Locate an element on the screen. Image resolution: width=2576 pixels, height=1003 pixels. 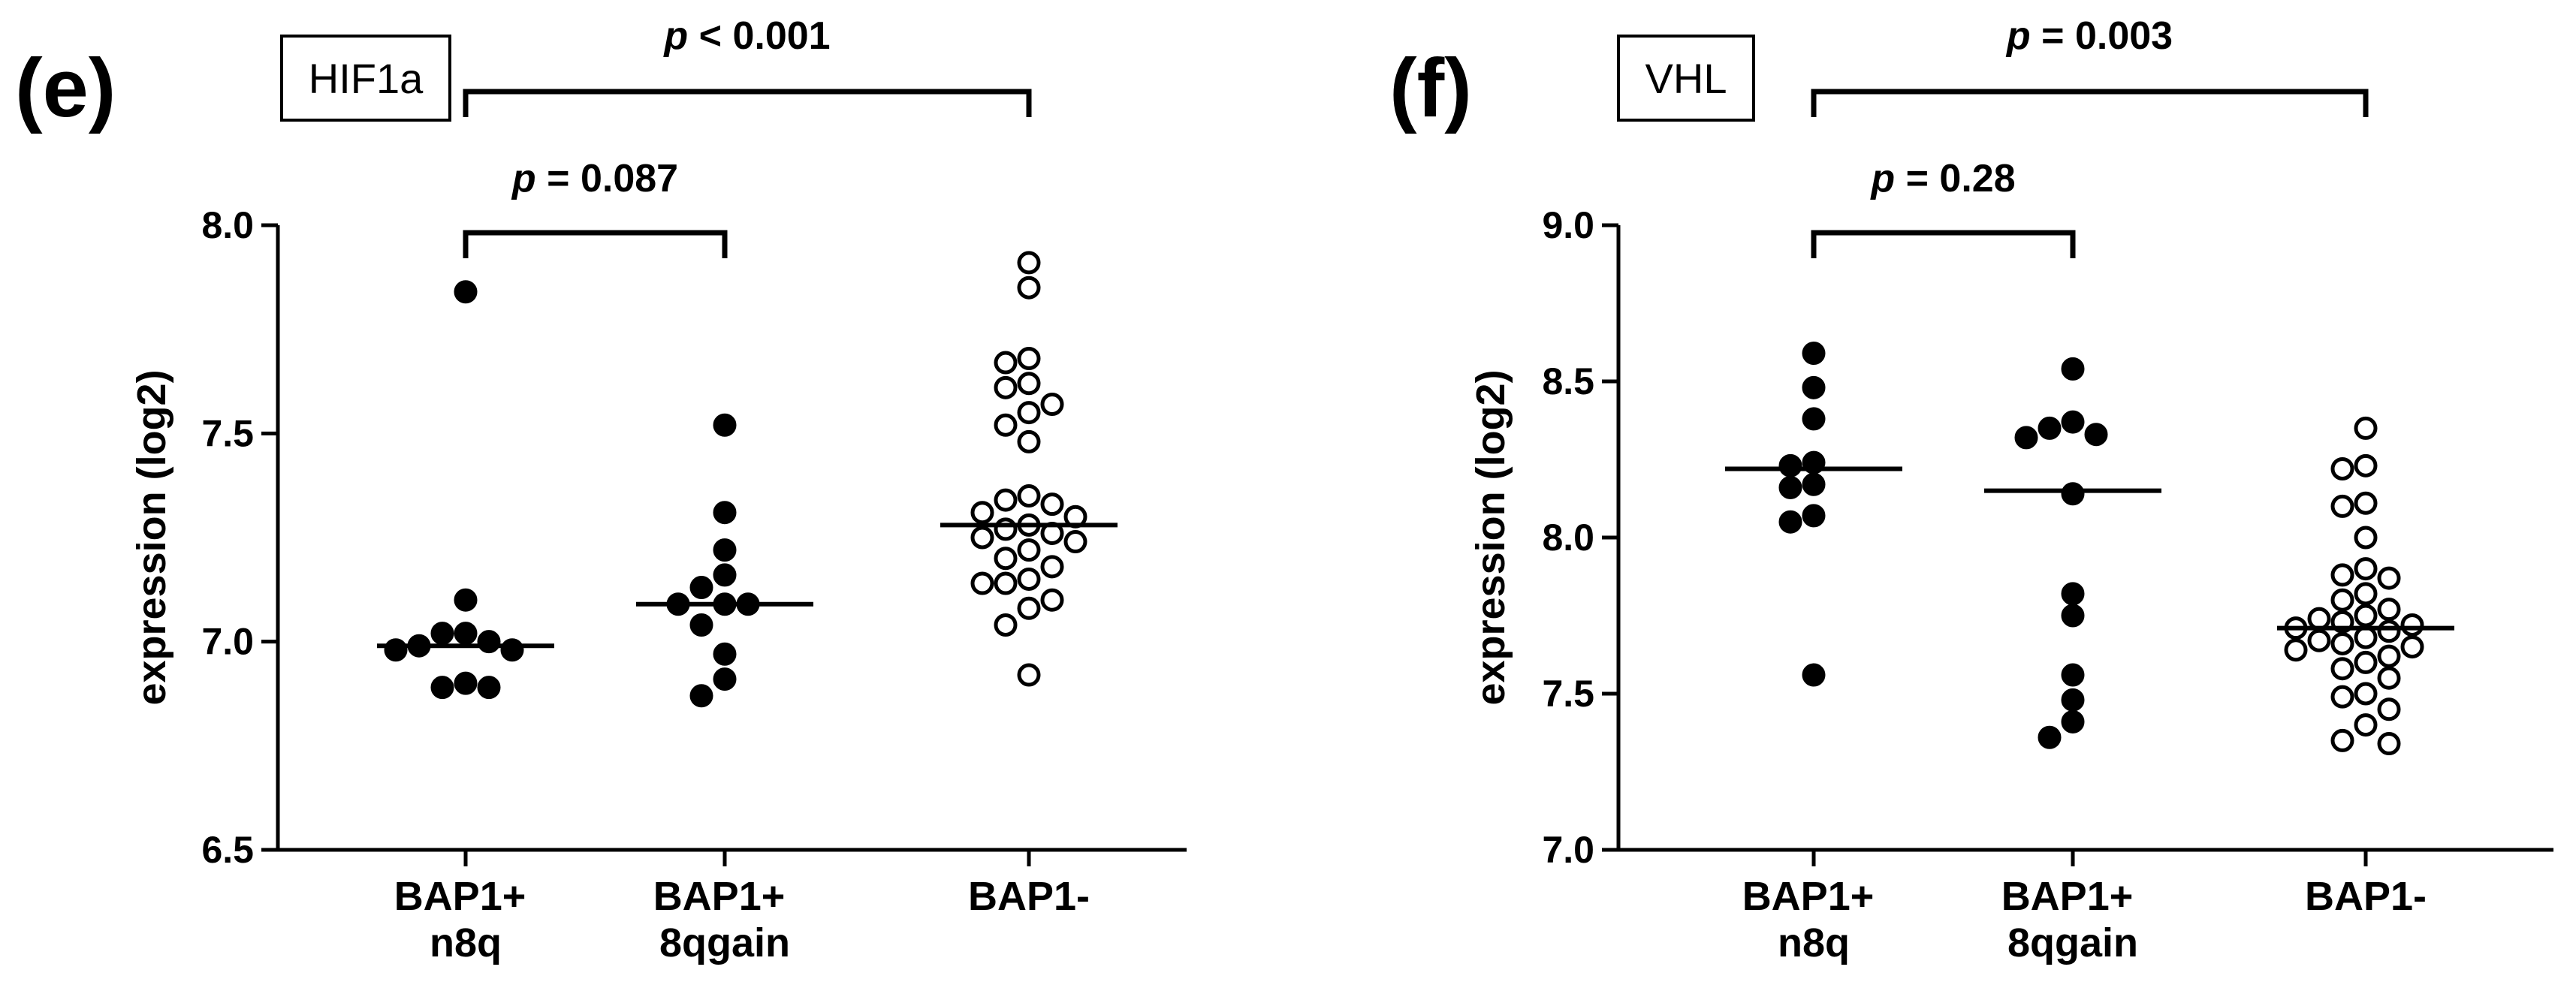
y-tick-label: 9.0 is located at coordinates (1568, 225).